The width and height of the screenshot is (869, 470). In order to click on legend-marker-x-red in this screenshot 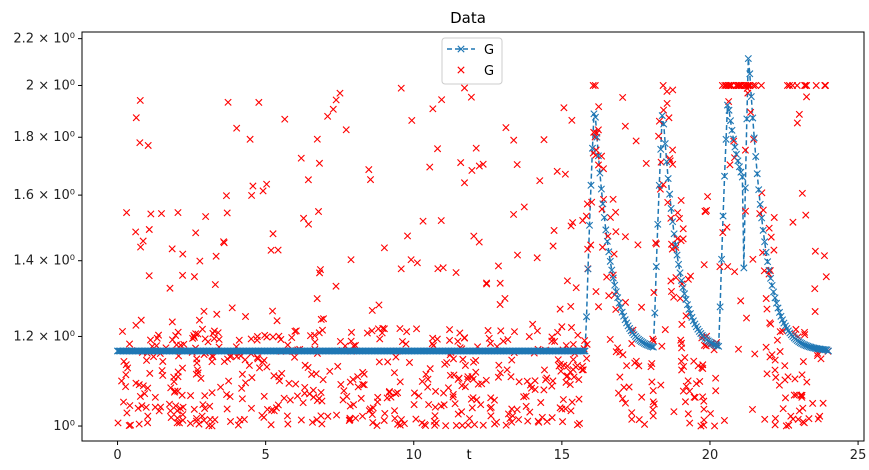, I will do `click(461, 70)`.